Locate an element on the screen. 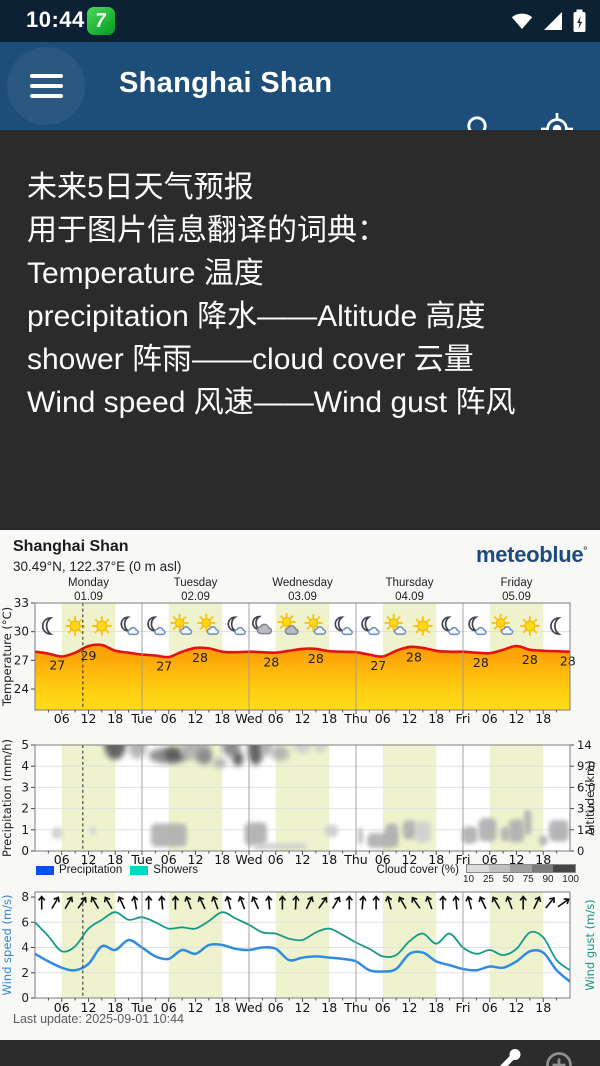 This screenshot has width=600, height=1066. day-header: Friday 05.09 is located at coordinates (516, 590).